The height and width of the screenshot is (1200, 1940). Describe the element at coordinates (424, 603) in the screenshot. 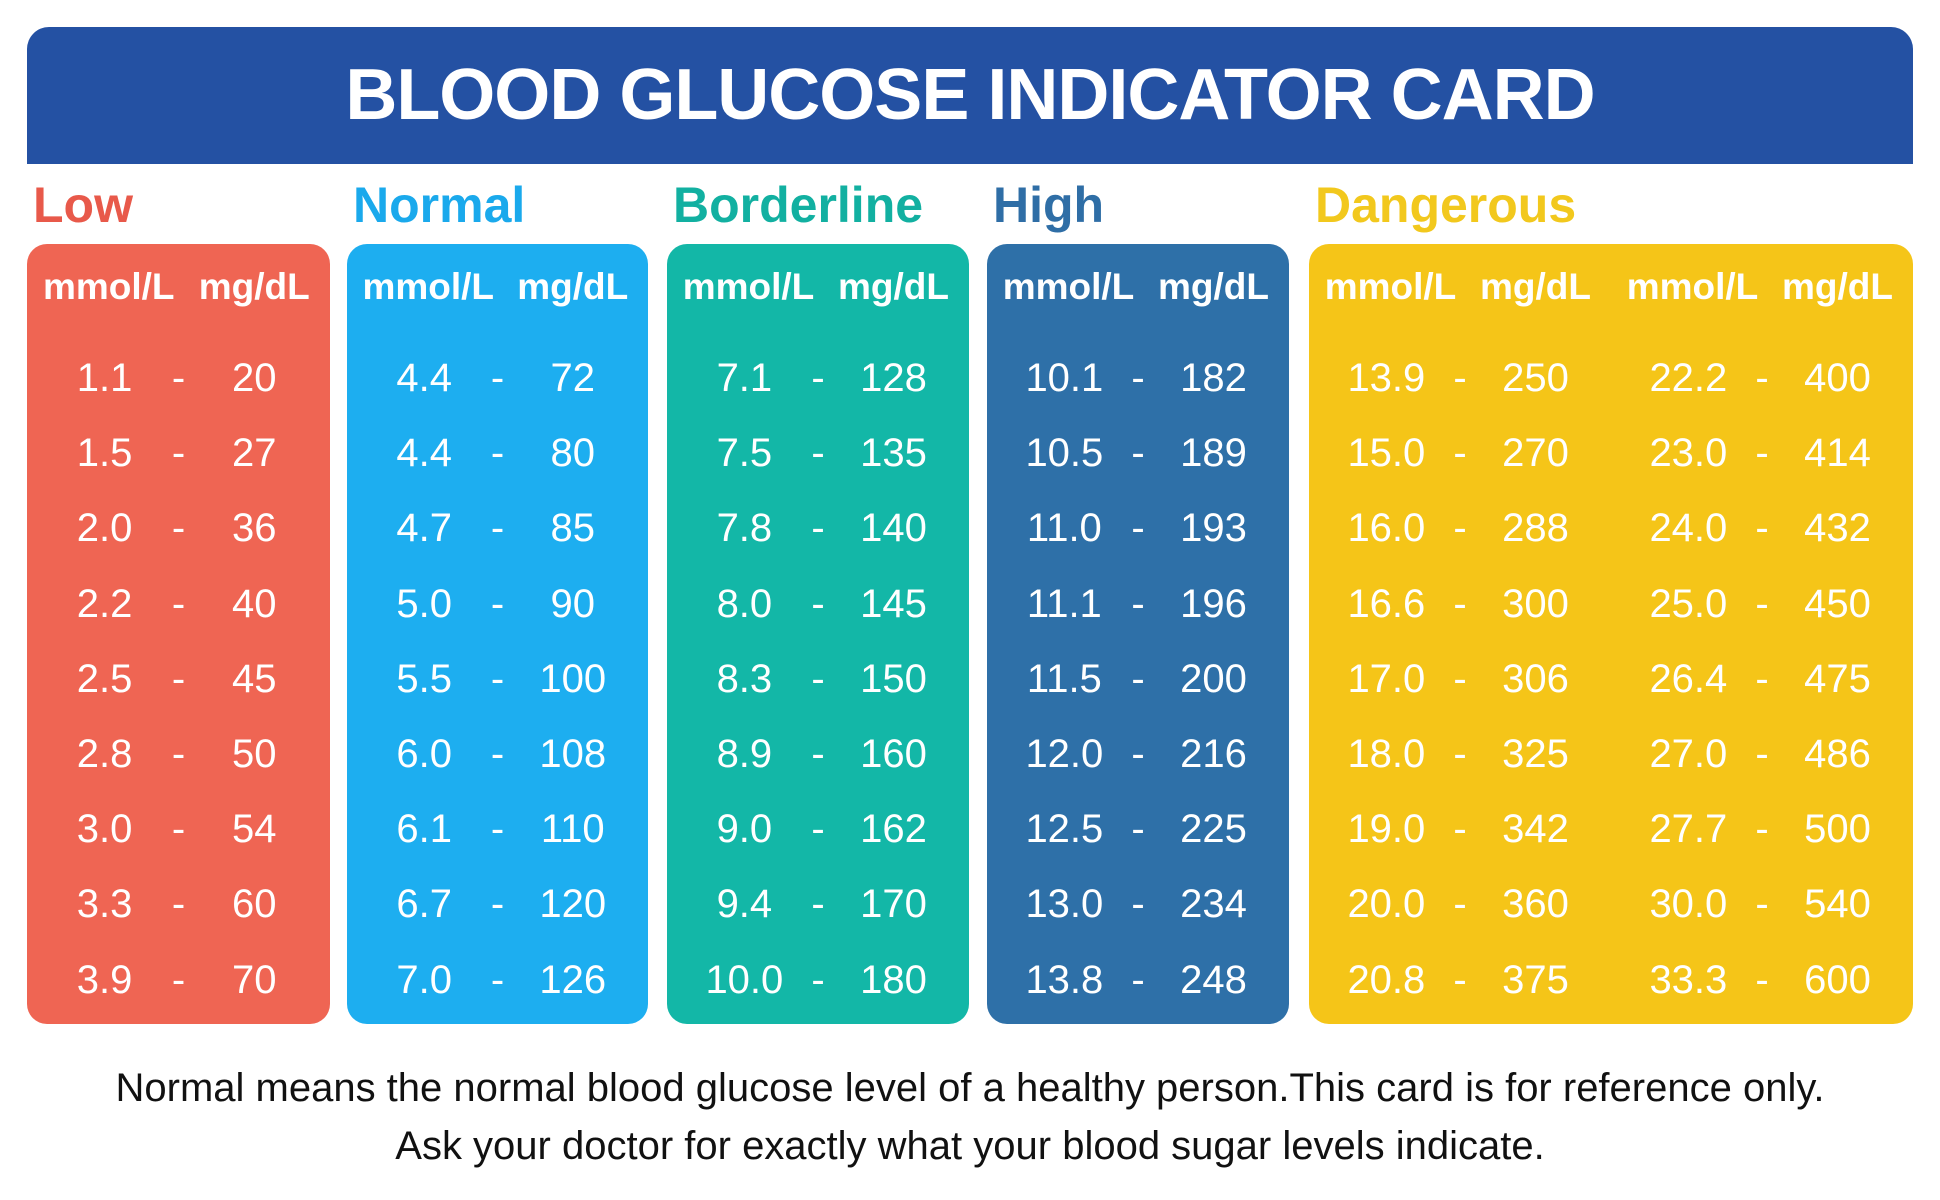

I see `mmol-value: 5.0` at that location.